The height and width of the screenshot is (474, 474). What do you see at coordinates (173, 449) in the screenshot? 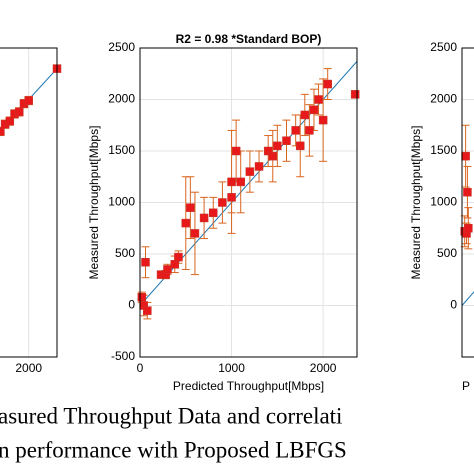
I see `caption-line: n performance with Proposed LBFGS` at bounding box center [173, 449].